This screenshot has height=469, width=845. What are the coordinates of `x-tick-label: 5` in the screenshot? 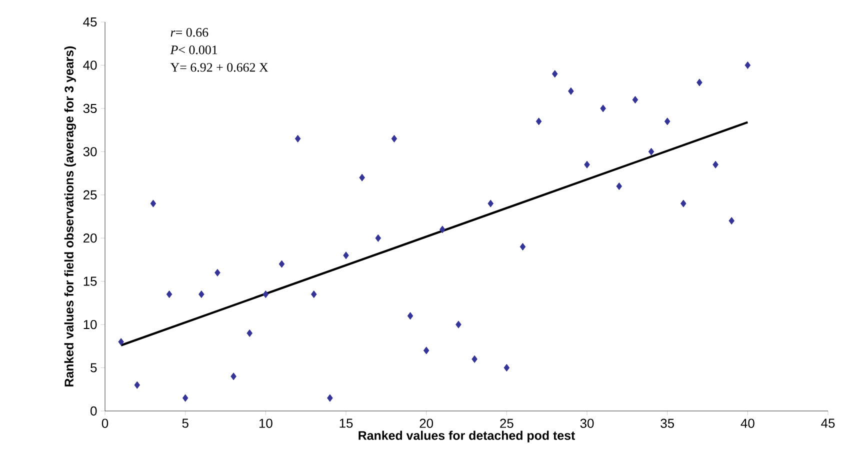 It's located at (185, 423).